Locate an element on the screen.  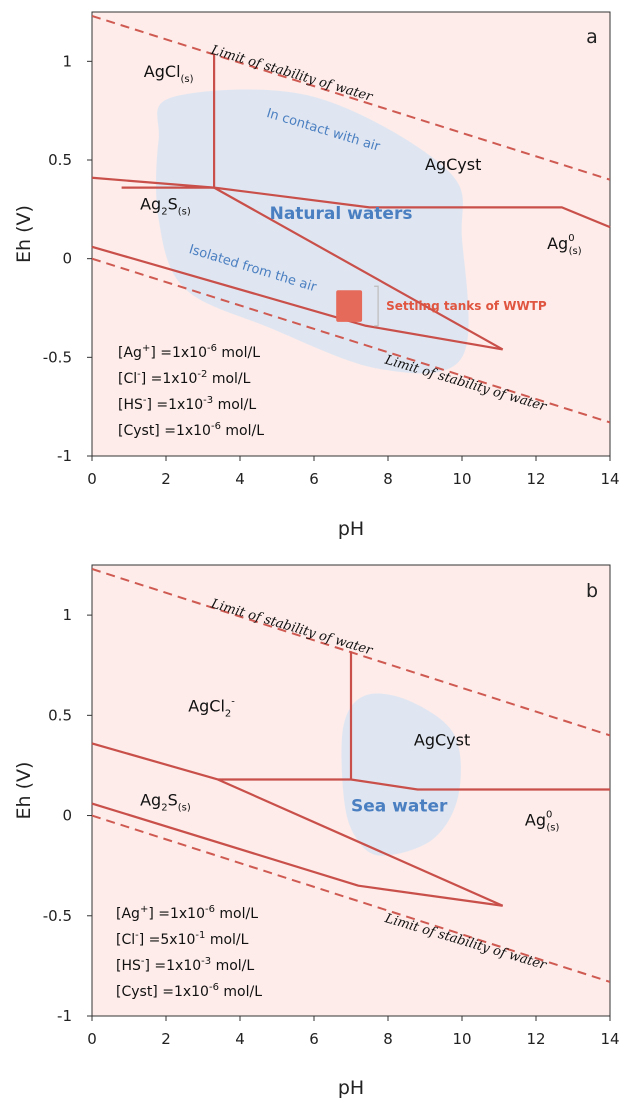
wwtp-marker is located at coordinates (349, 306).